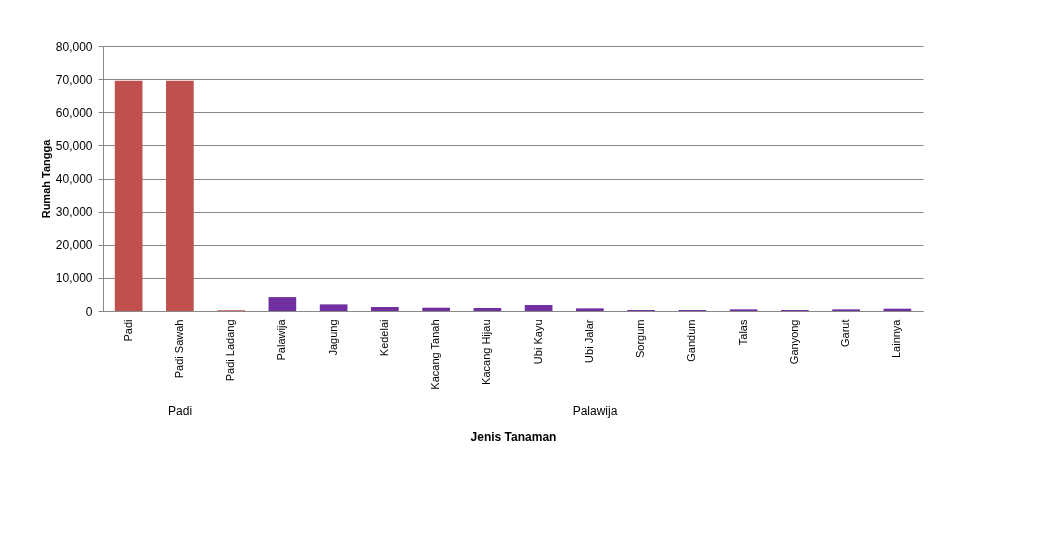 The width and height of the screenshot is (1052, 554). What do you see at coordinates (896, 338) in the screenshot?
I see `x-tick-label: Lainnya` at bounding box center [896, 338].